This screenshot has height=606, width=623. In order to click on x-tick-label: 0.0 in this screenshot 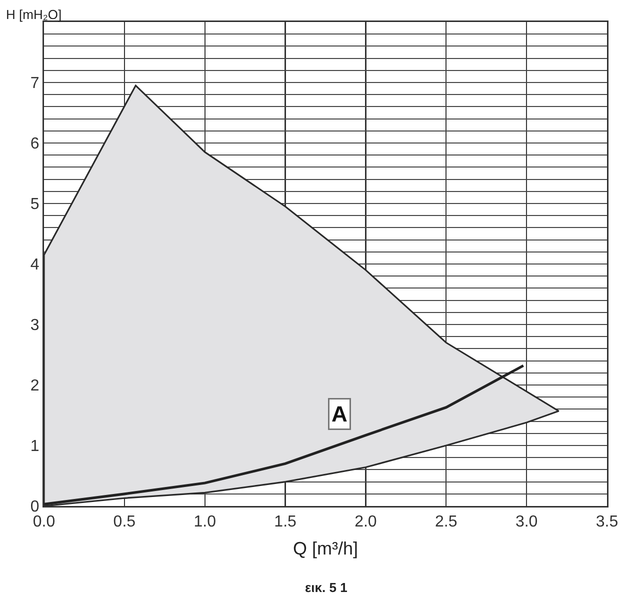, I will do `click(44, 522)`.